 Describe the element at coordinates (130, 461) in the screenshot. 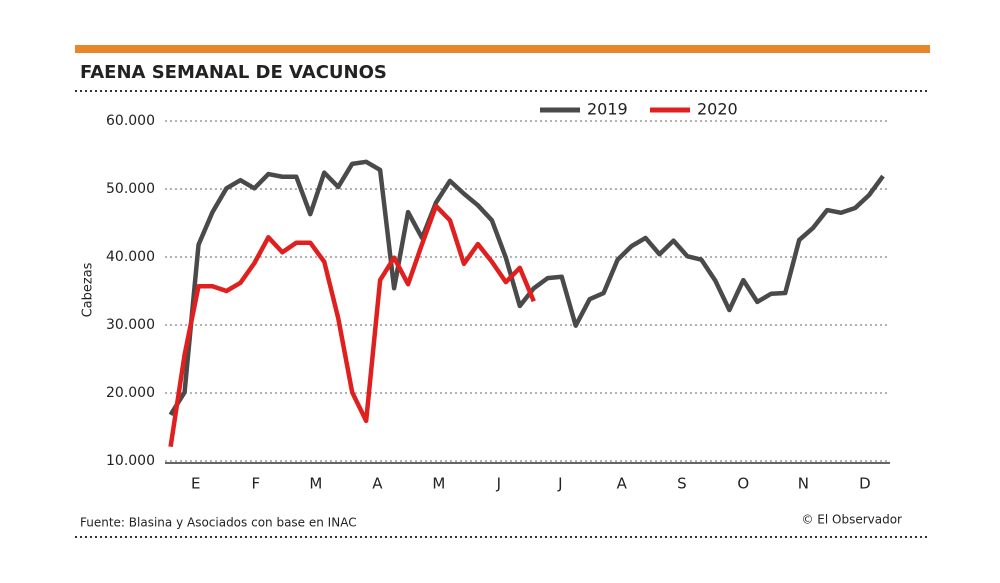

I see `y-tick-label: 10.000` at that location.